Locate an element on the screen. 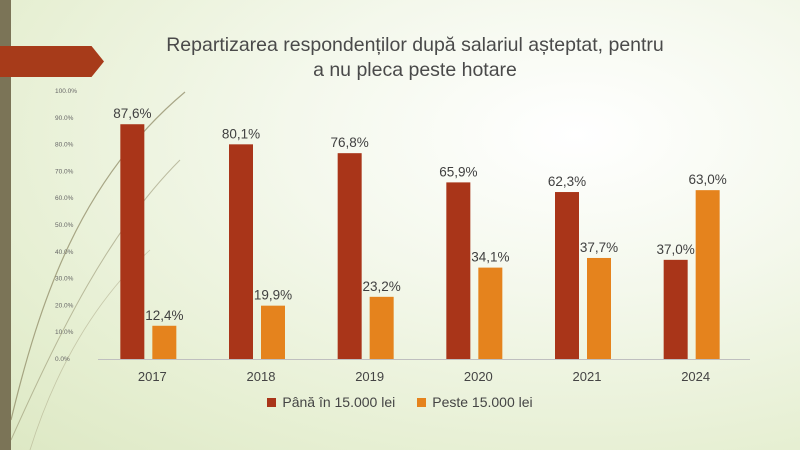 The height and width of the screenshot is (450, 800). title-arrow-shape is located at coordinates (52, 61).